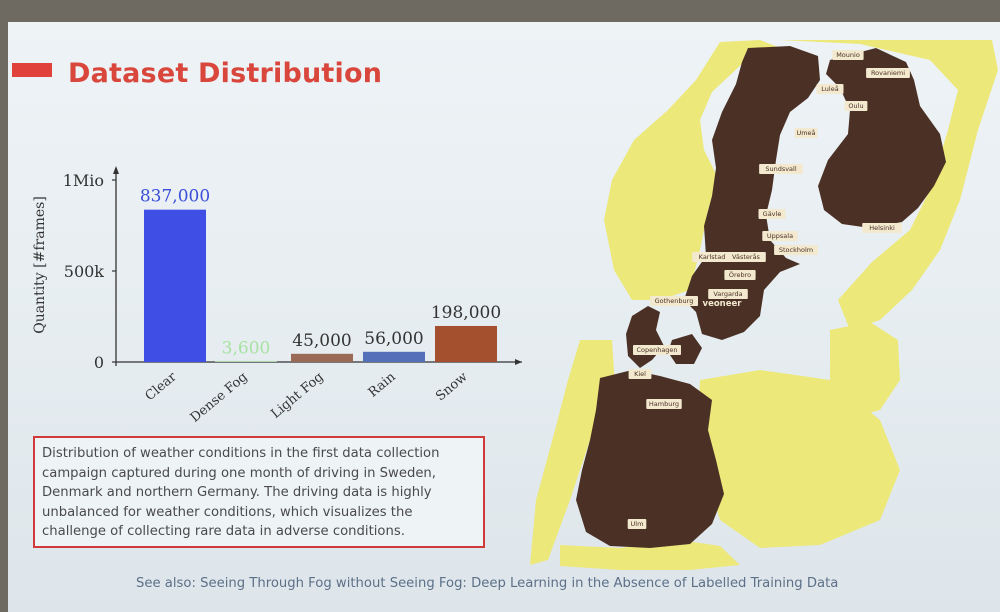 The width and height of the screenshot is (1000, 612). What do you see at coordinates (321, 341) in the screenshot?
I see `data-label: 45,000` at bounding box center [321, 341].